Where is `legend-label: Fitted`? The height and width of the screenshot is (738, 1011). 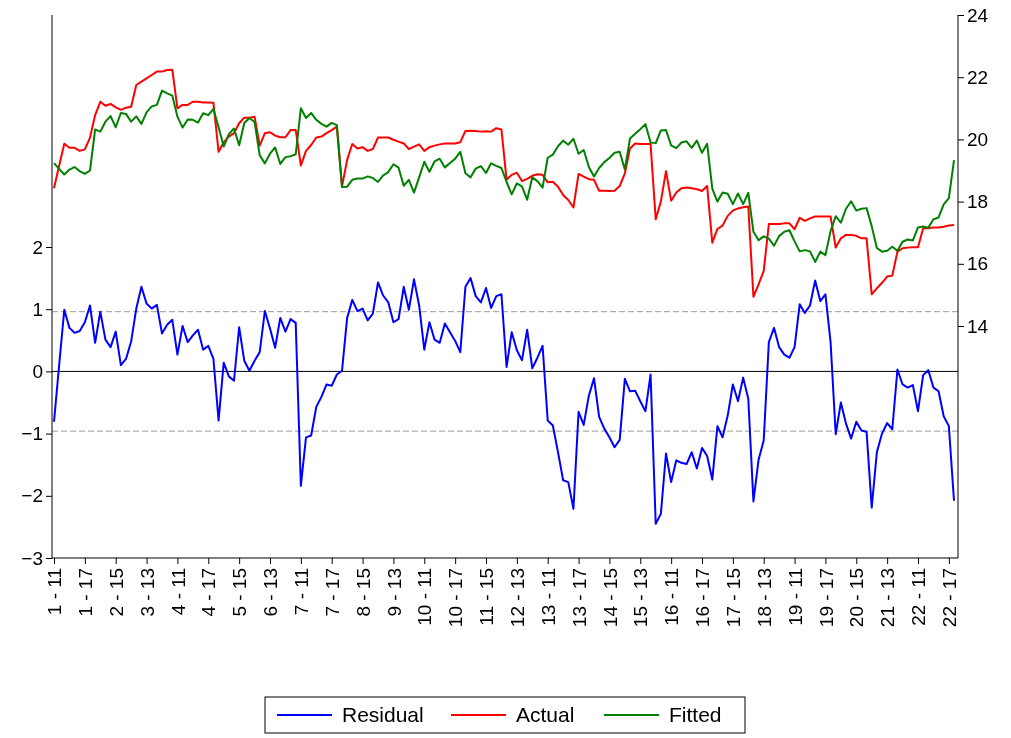 legend-label: Fitted is located at coordinates (695, 715).